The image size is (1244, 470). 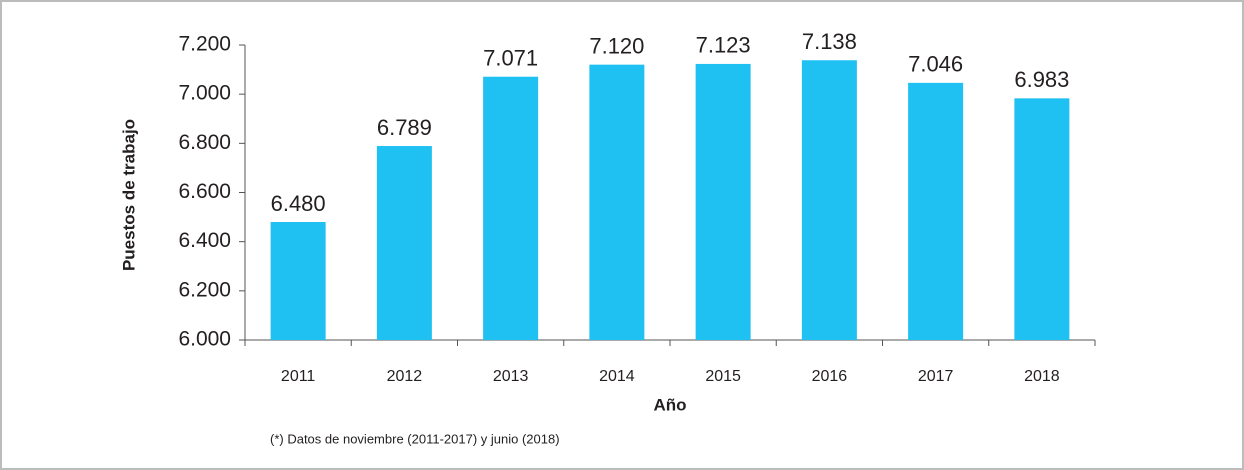 What do you see at coordinates (204, 289) in the screenshot?
I see `y-tick-label: 6.200` at bounding box center [204, 289].